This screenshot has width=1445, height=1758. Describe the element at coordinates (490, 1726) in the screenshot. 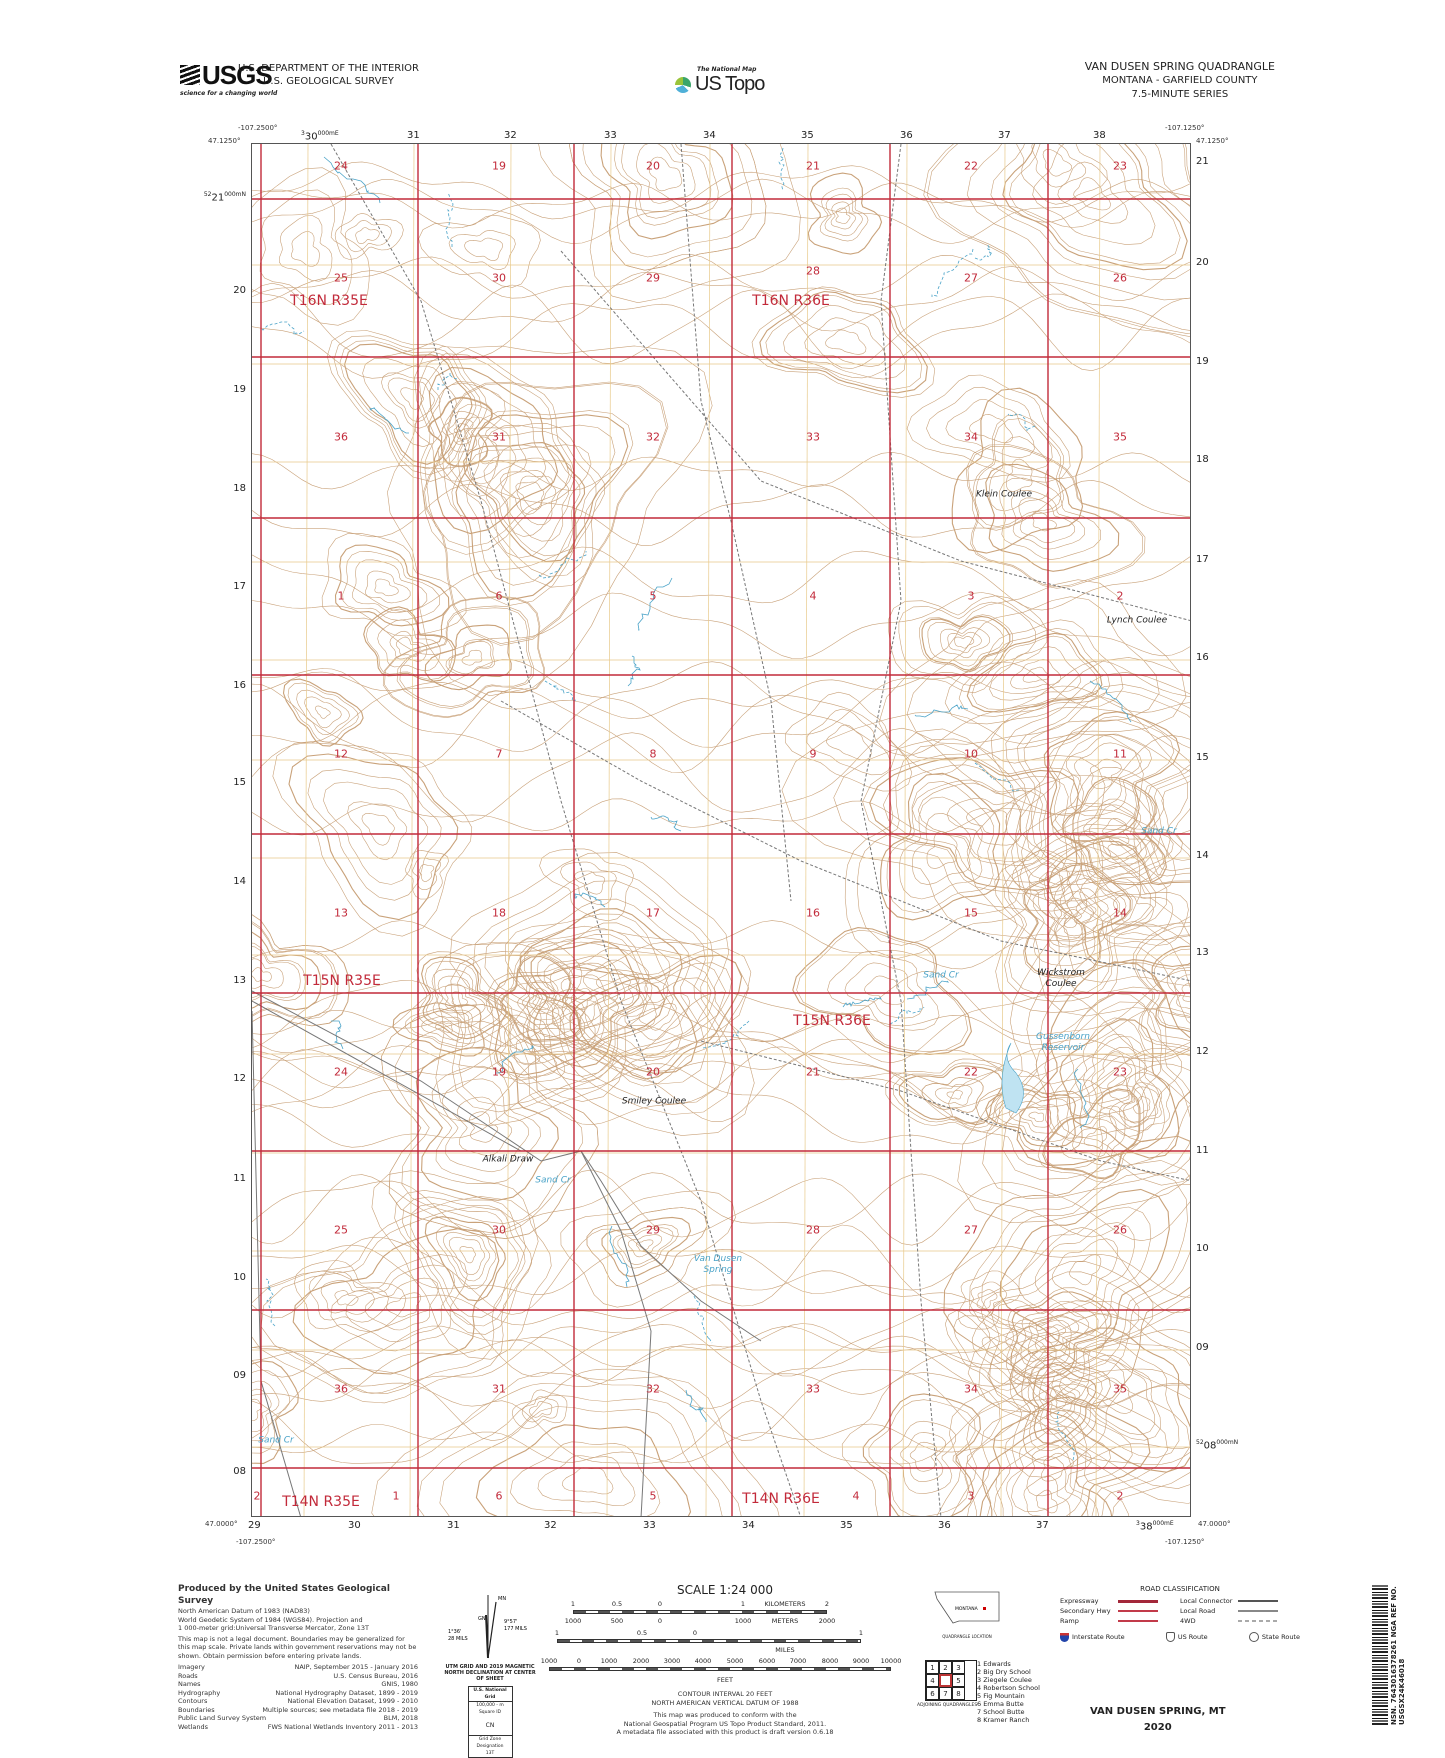

I see `usng-square-id: CN` at that location.